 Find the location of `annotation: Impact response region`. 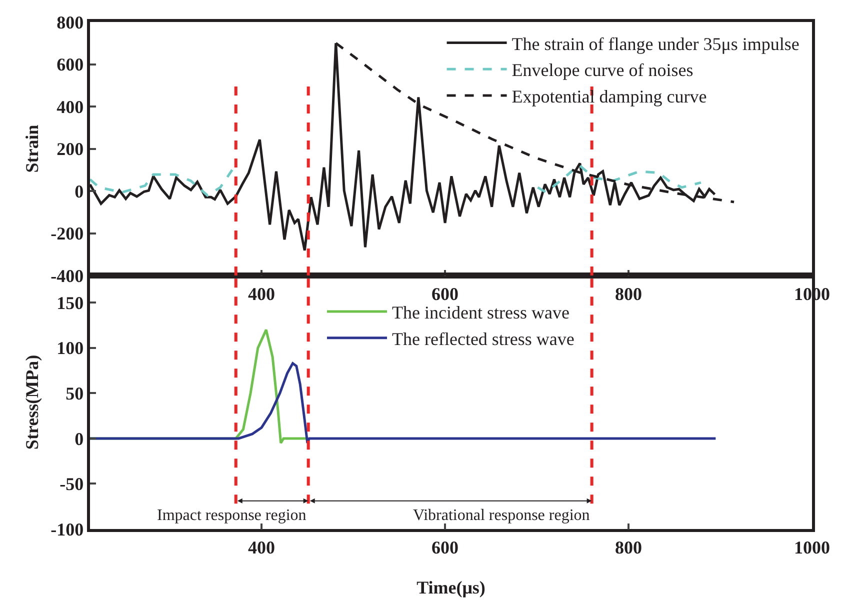

annotation: Impact response region is located at coordinates (231, 515).